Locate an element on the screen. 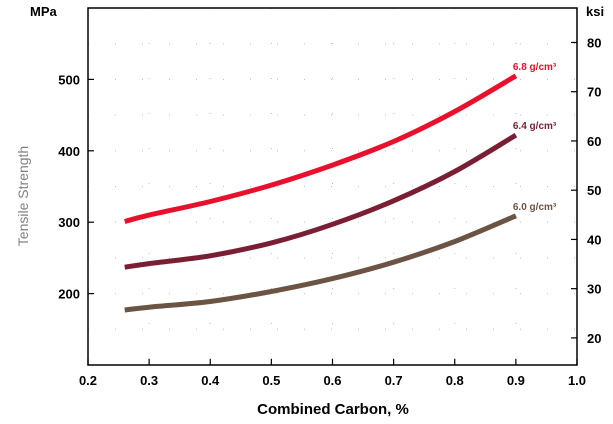 This screenshot has height=424, width=613. y-tick-label: 200 is located at coordinates (69, 294).